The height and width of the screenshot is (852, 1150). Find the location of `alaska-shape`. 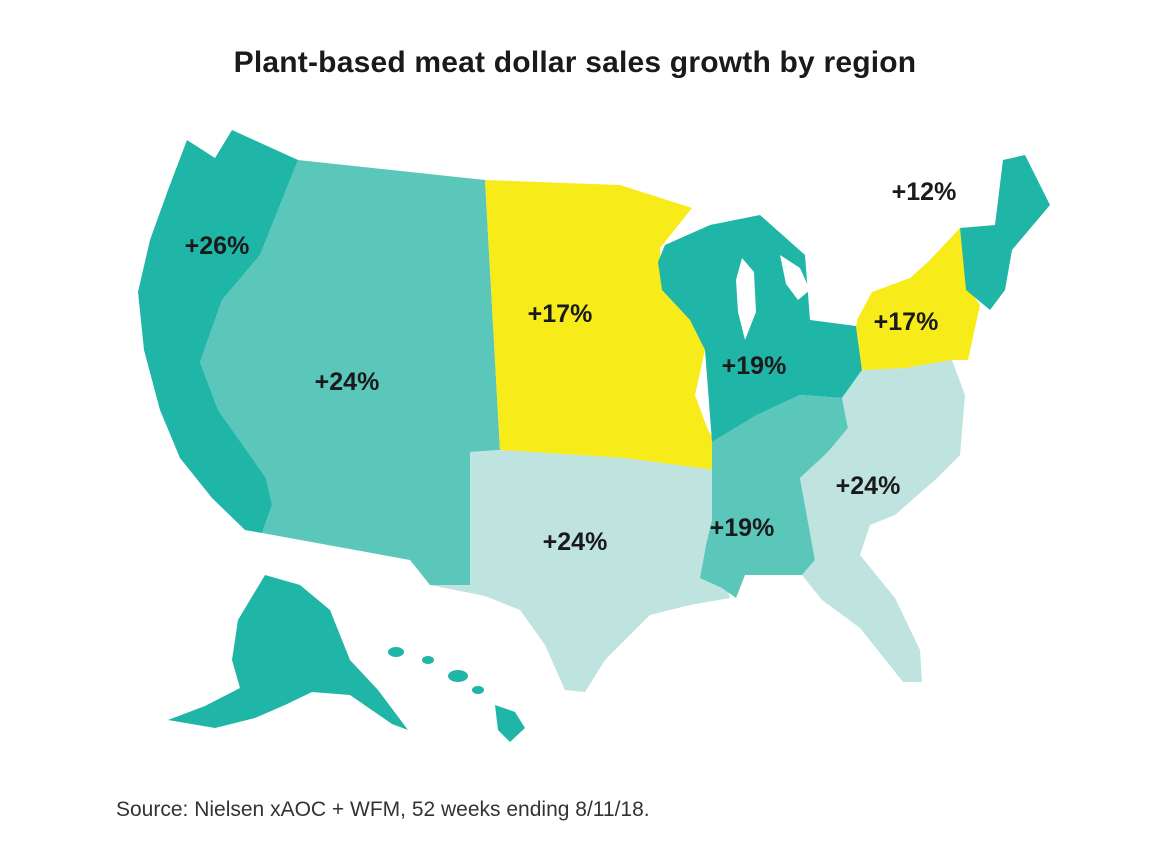

alaska-shape is located at coordinates (288, 652).